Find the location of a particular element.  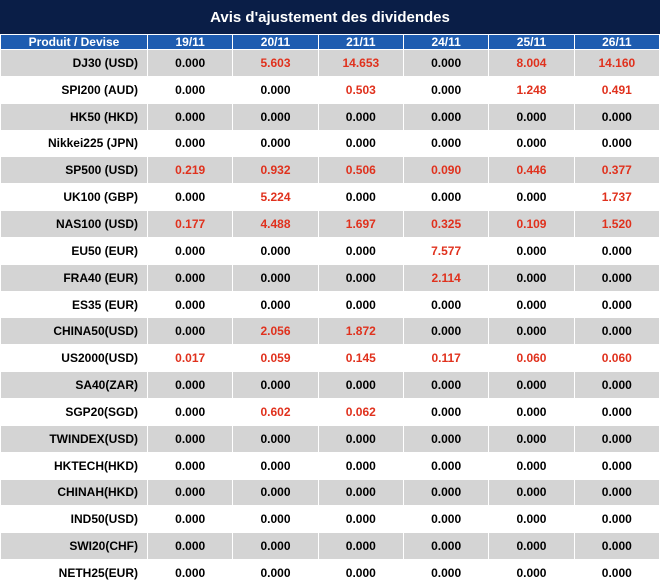

product-cell: Nikkei225 (JPN) is located at coordinates (74, 143).